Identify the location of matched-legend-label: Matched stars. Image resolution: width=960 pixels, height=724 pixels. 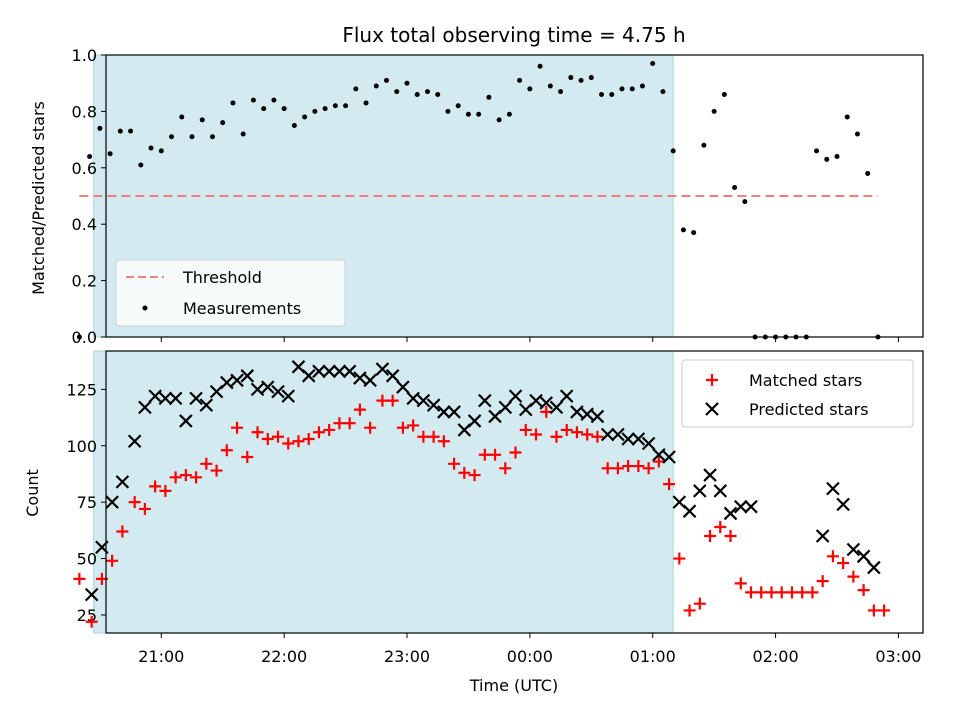
(805, 380).